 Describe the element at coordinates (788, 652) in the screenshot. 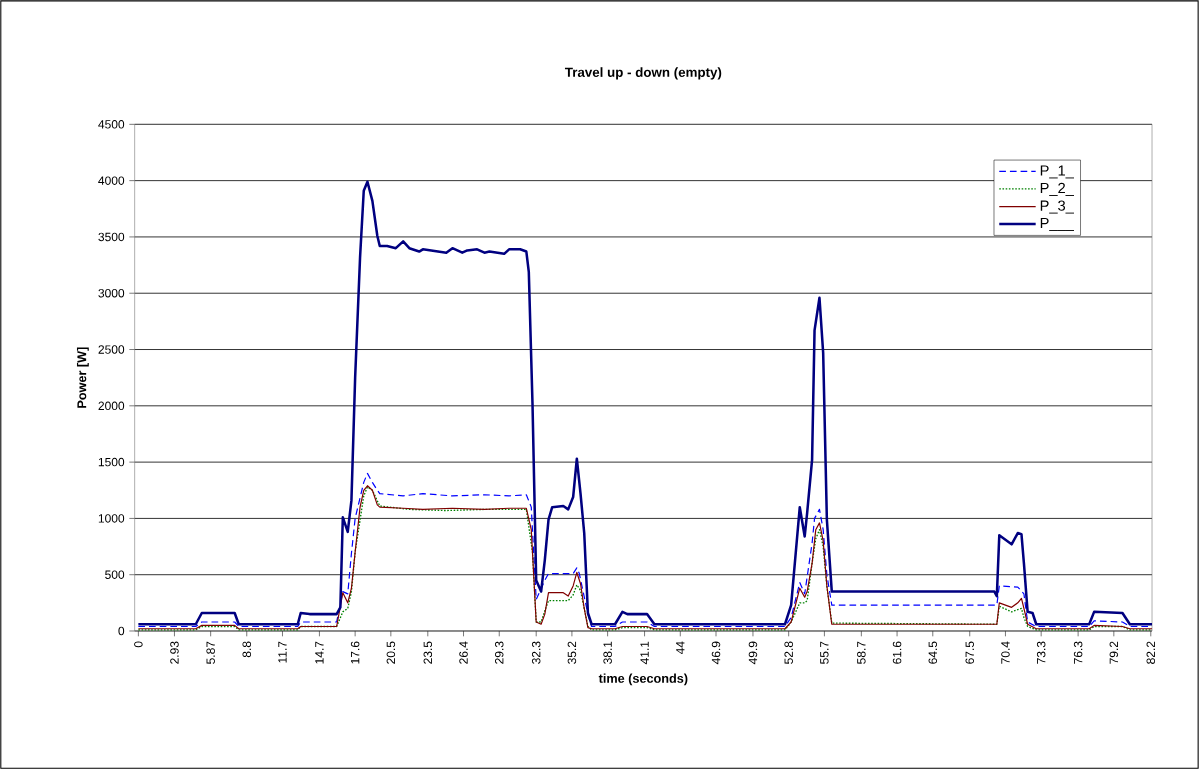

I see `x-tick-label: 52.8` at that location.